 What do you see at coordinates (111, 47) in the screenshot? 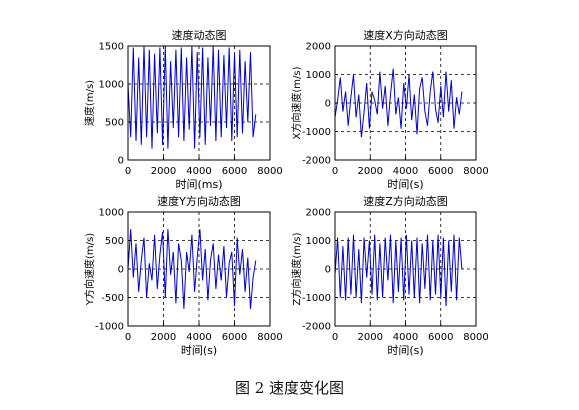
I see `y-tick-label: 1500` at bounding box center [111, 47].